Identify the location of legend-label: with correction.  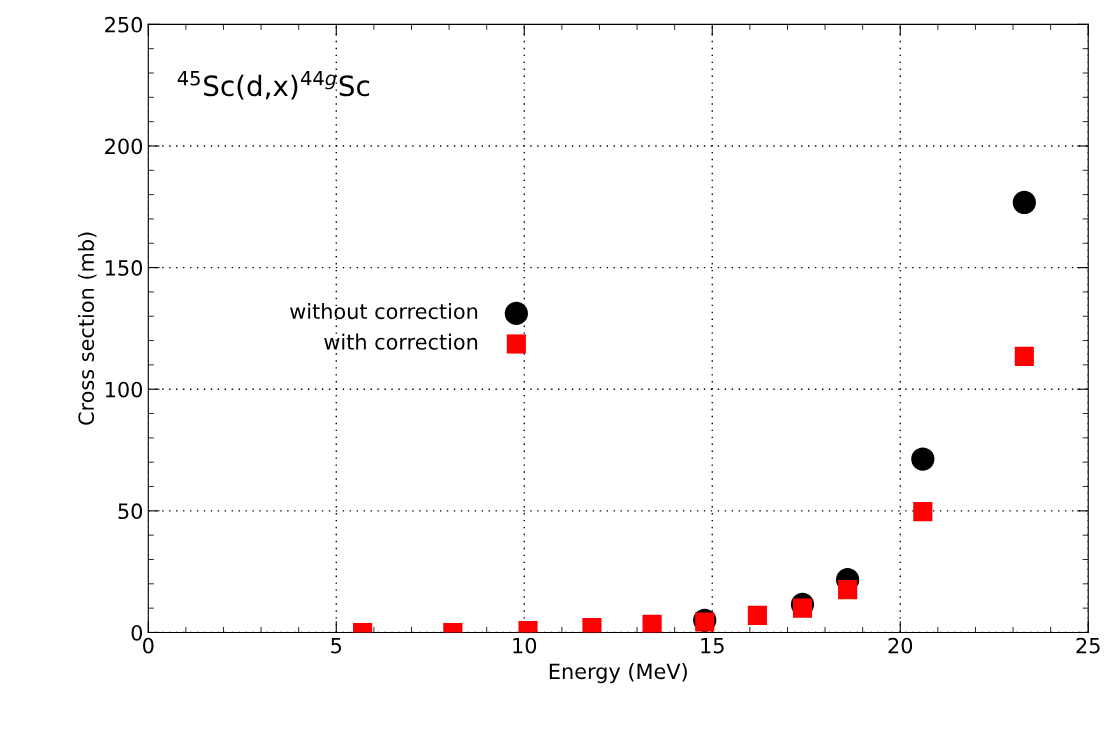
(401, 341).